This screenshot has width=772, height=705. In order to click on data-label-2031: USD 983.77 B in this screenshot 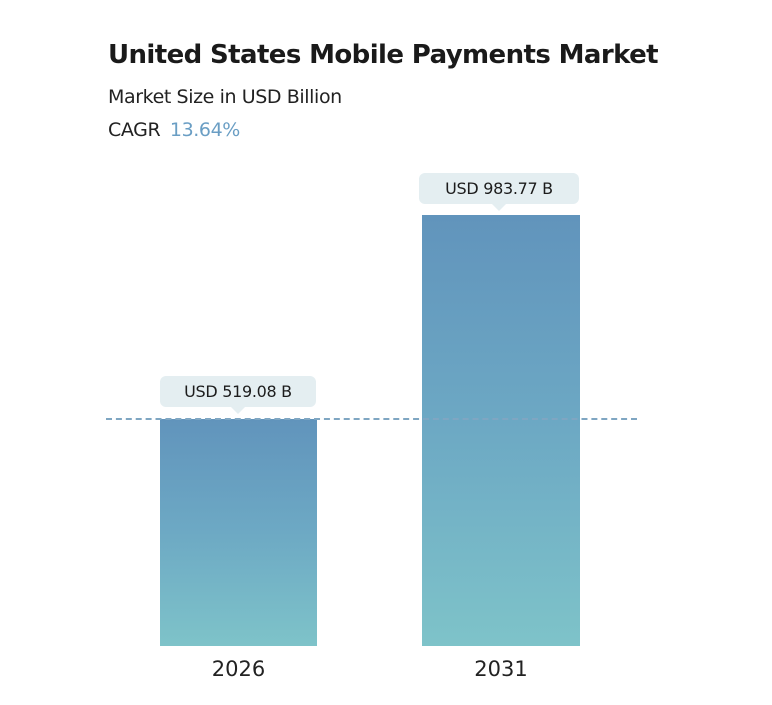, I will do `click(499, 192)`.